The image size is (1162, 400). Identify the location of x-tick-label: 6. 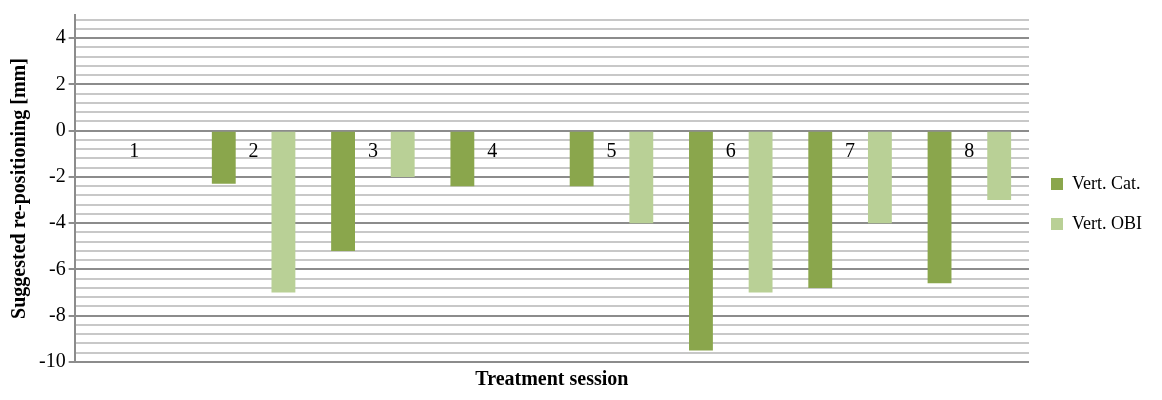
(730, 149).